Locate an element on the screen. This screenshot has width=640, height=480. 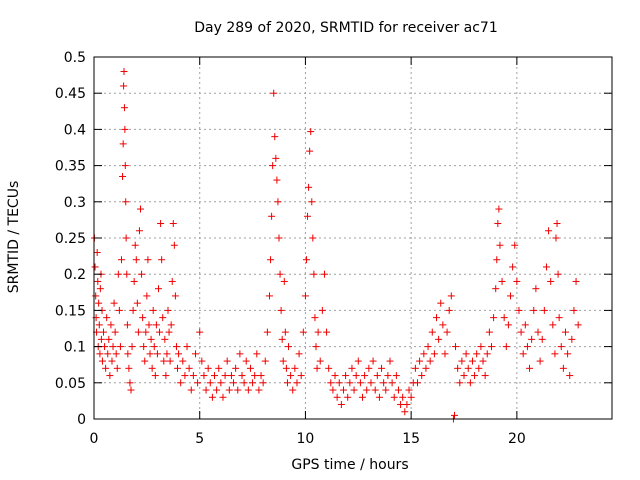
x-axis-label: GPS time / hours is located at coordinates (349, 465).